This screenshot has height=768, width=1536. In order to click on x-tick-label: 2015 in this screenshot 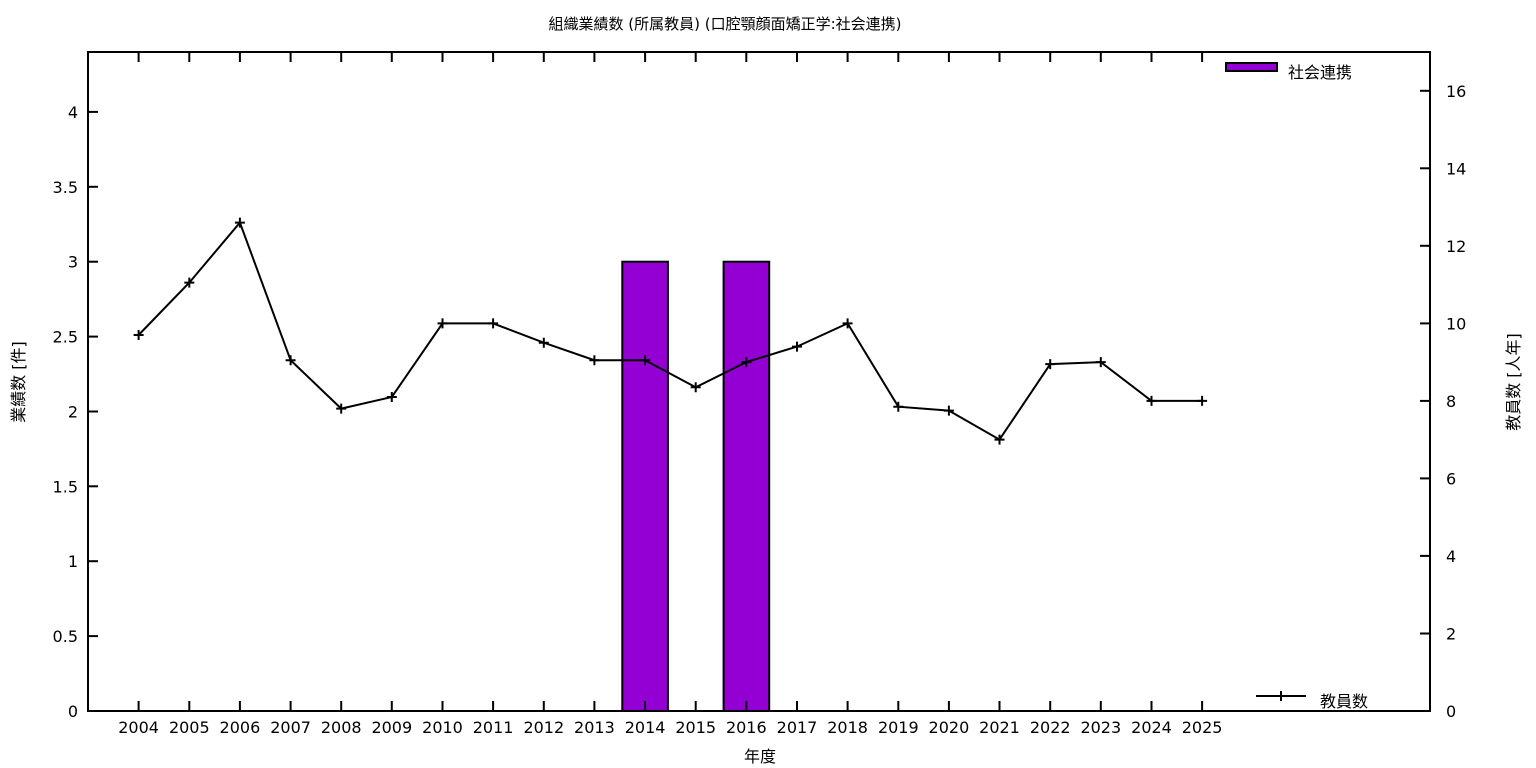, I will do `click(695, 727)`.